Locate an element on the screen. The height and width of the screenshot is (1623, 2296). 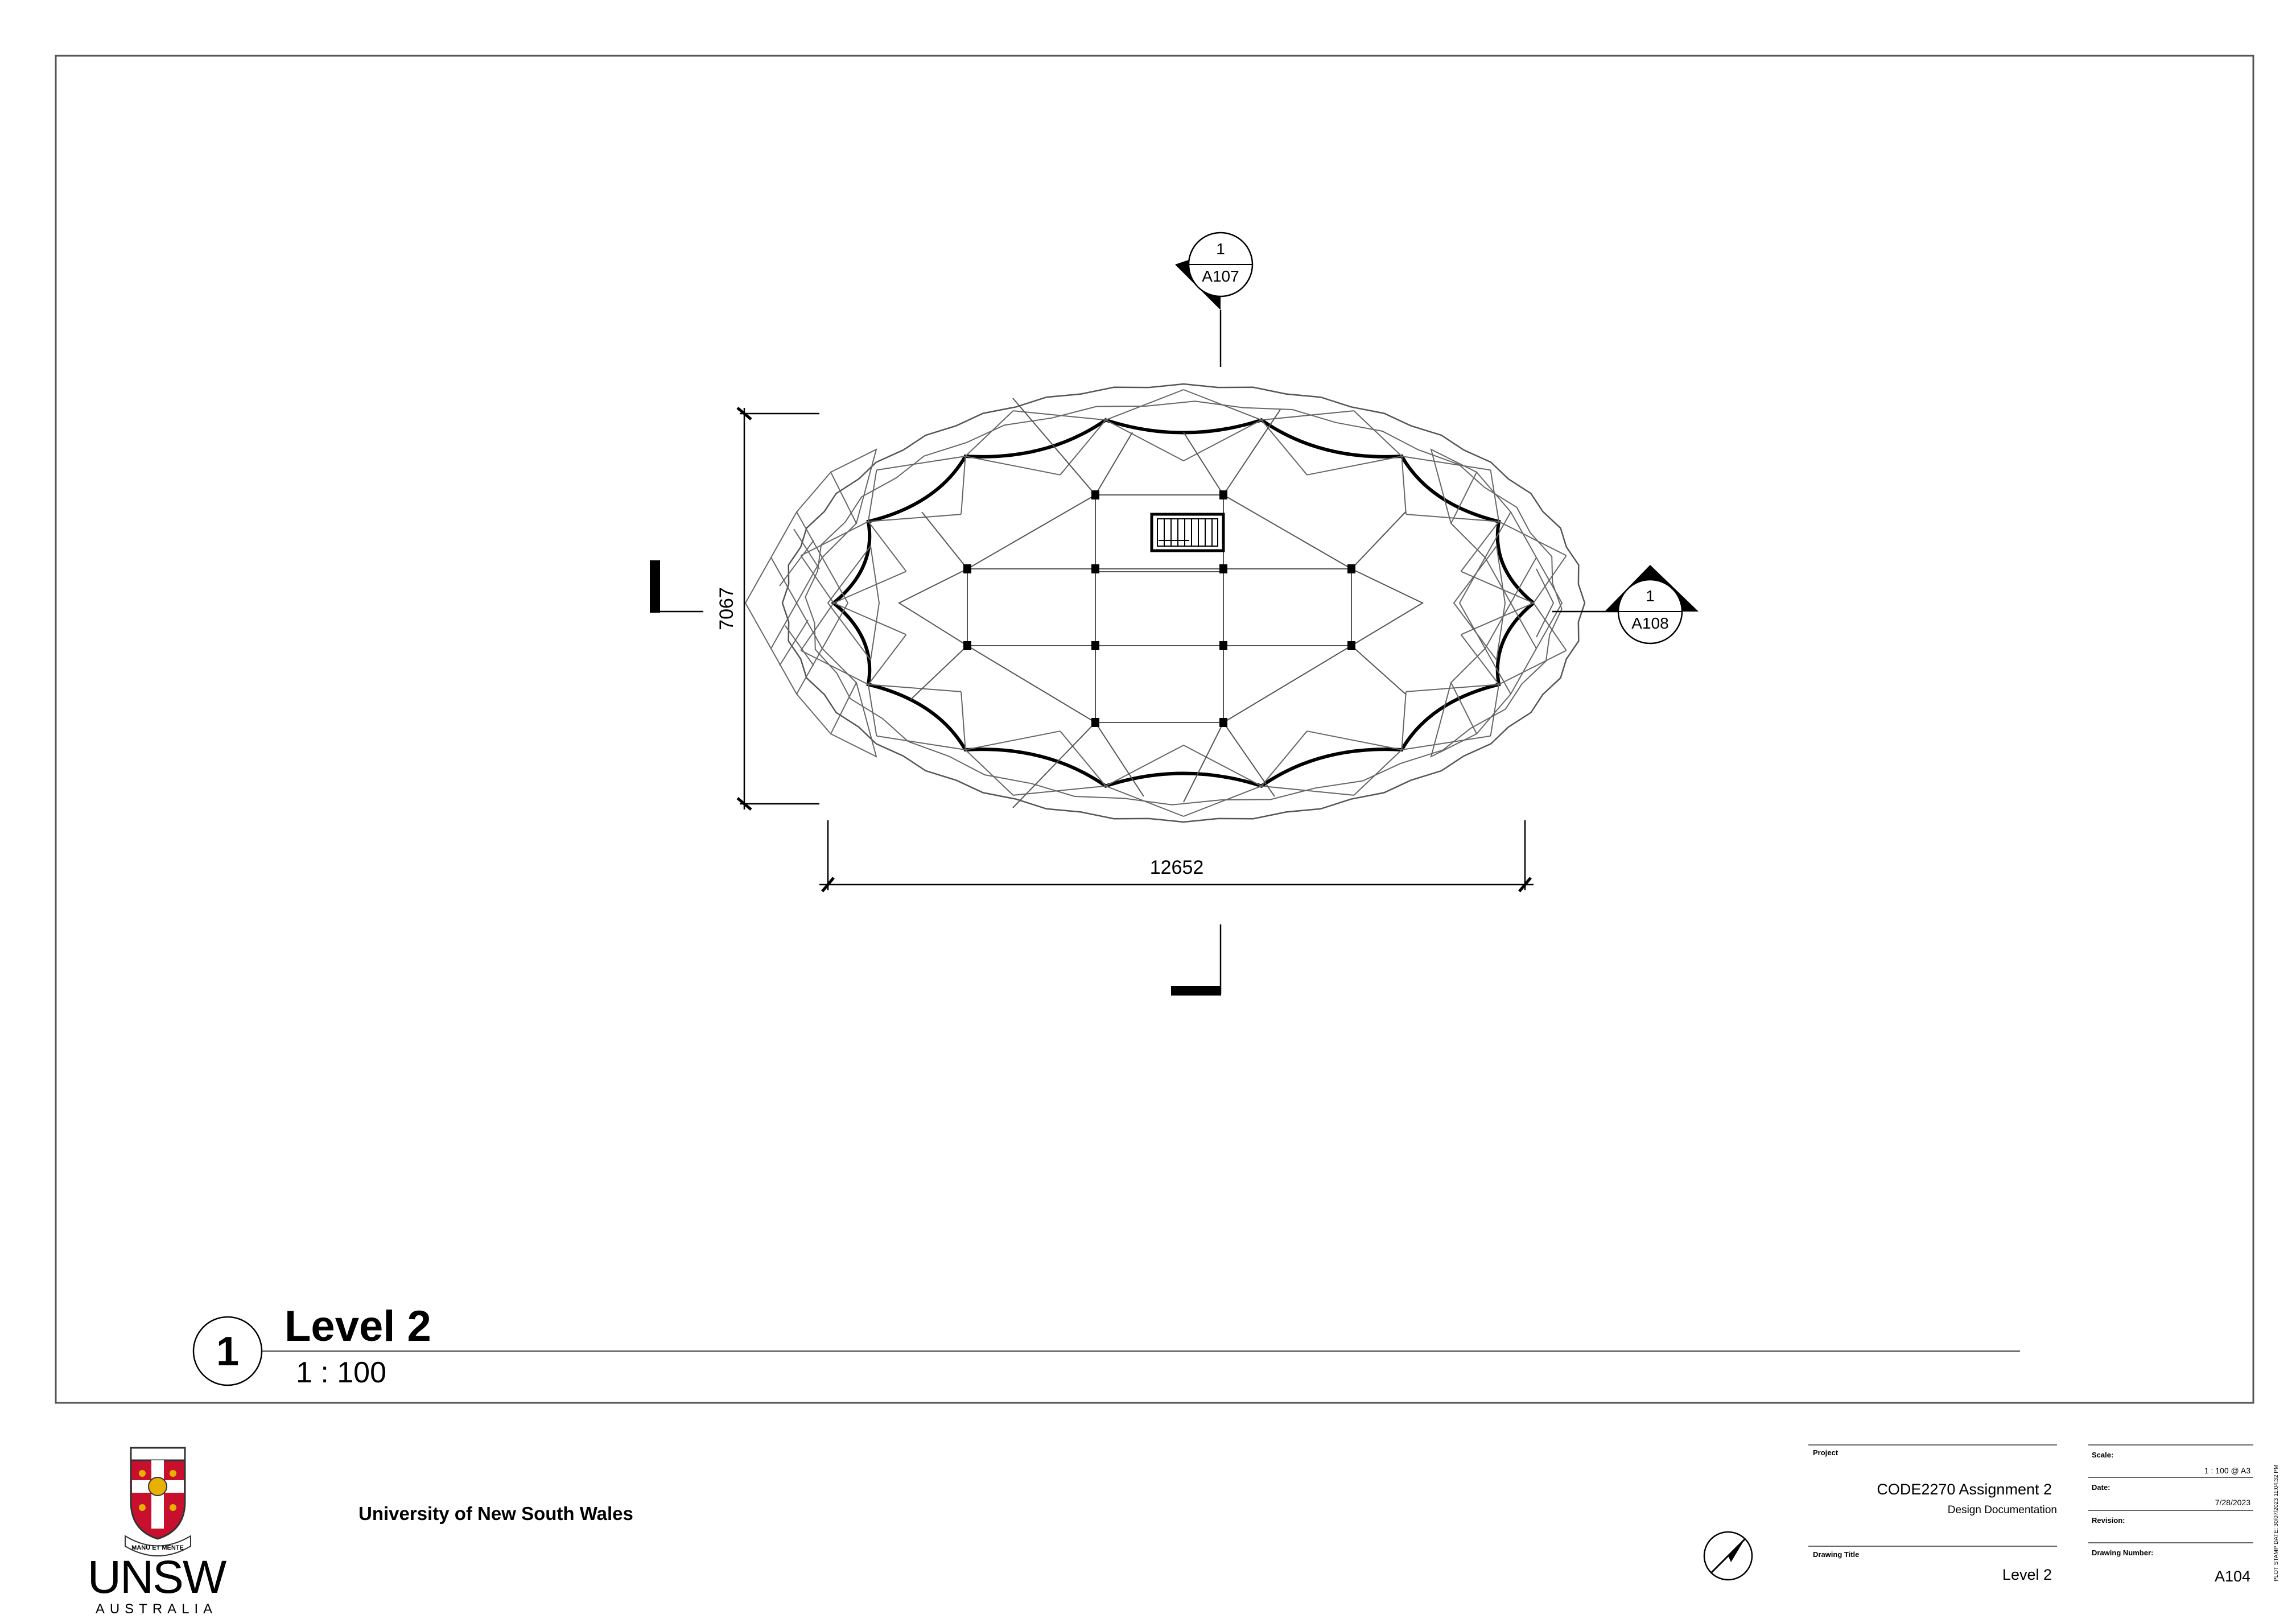
view-title: 1 Level 2 1 : 100 is located at coordinates (1106, 1346).